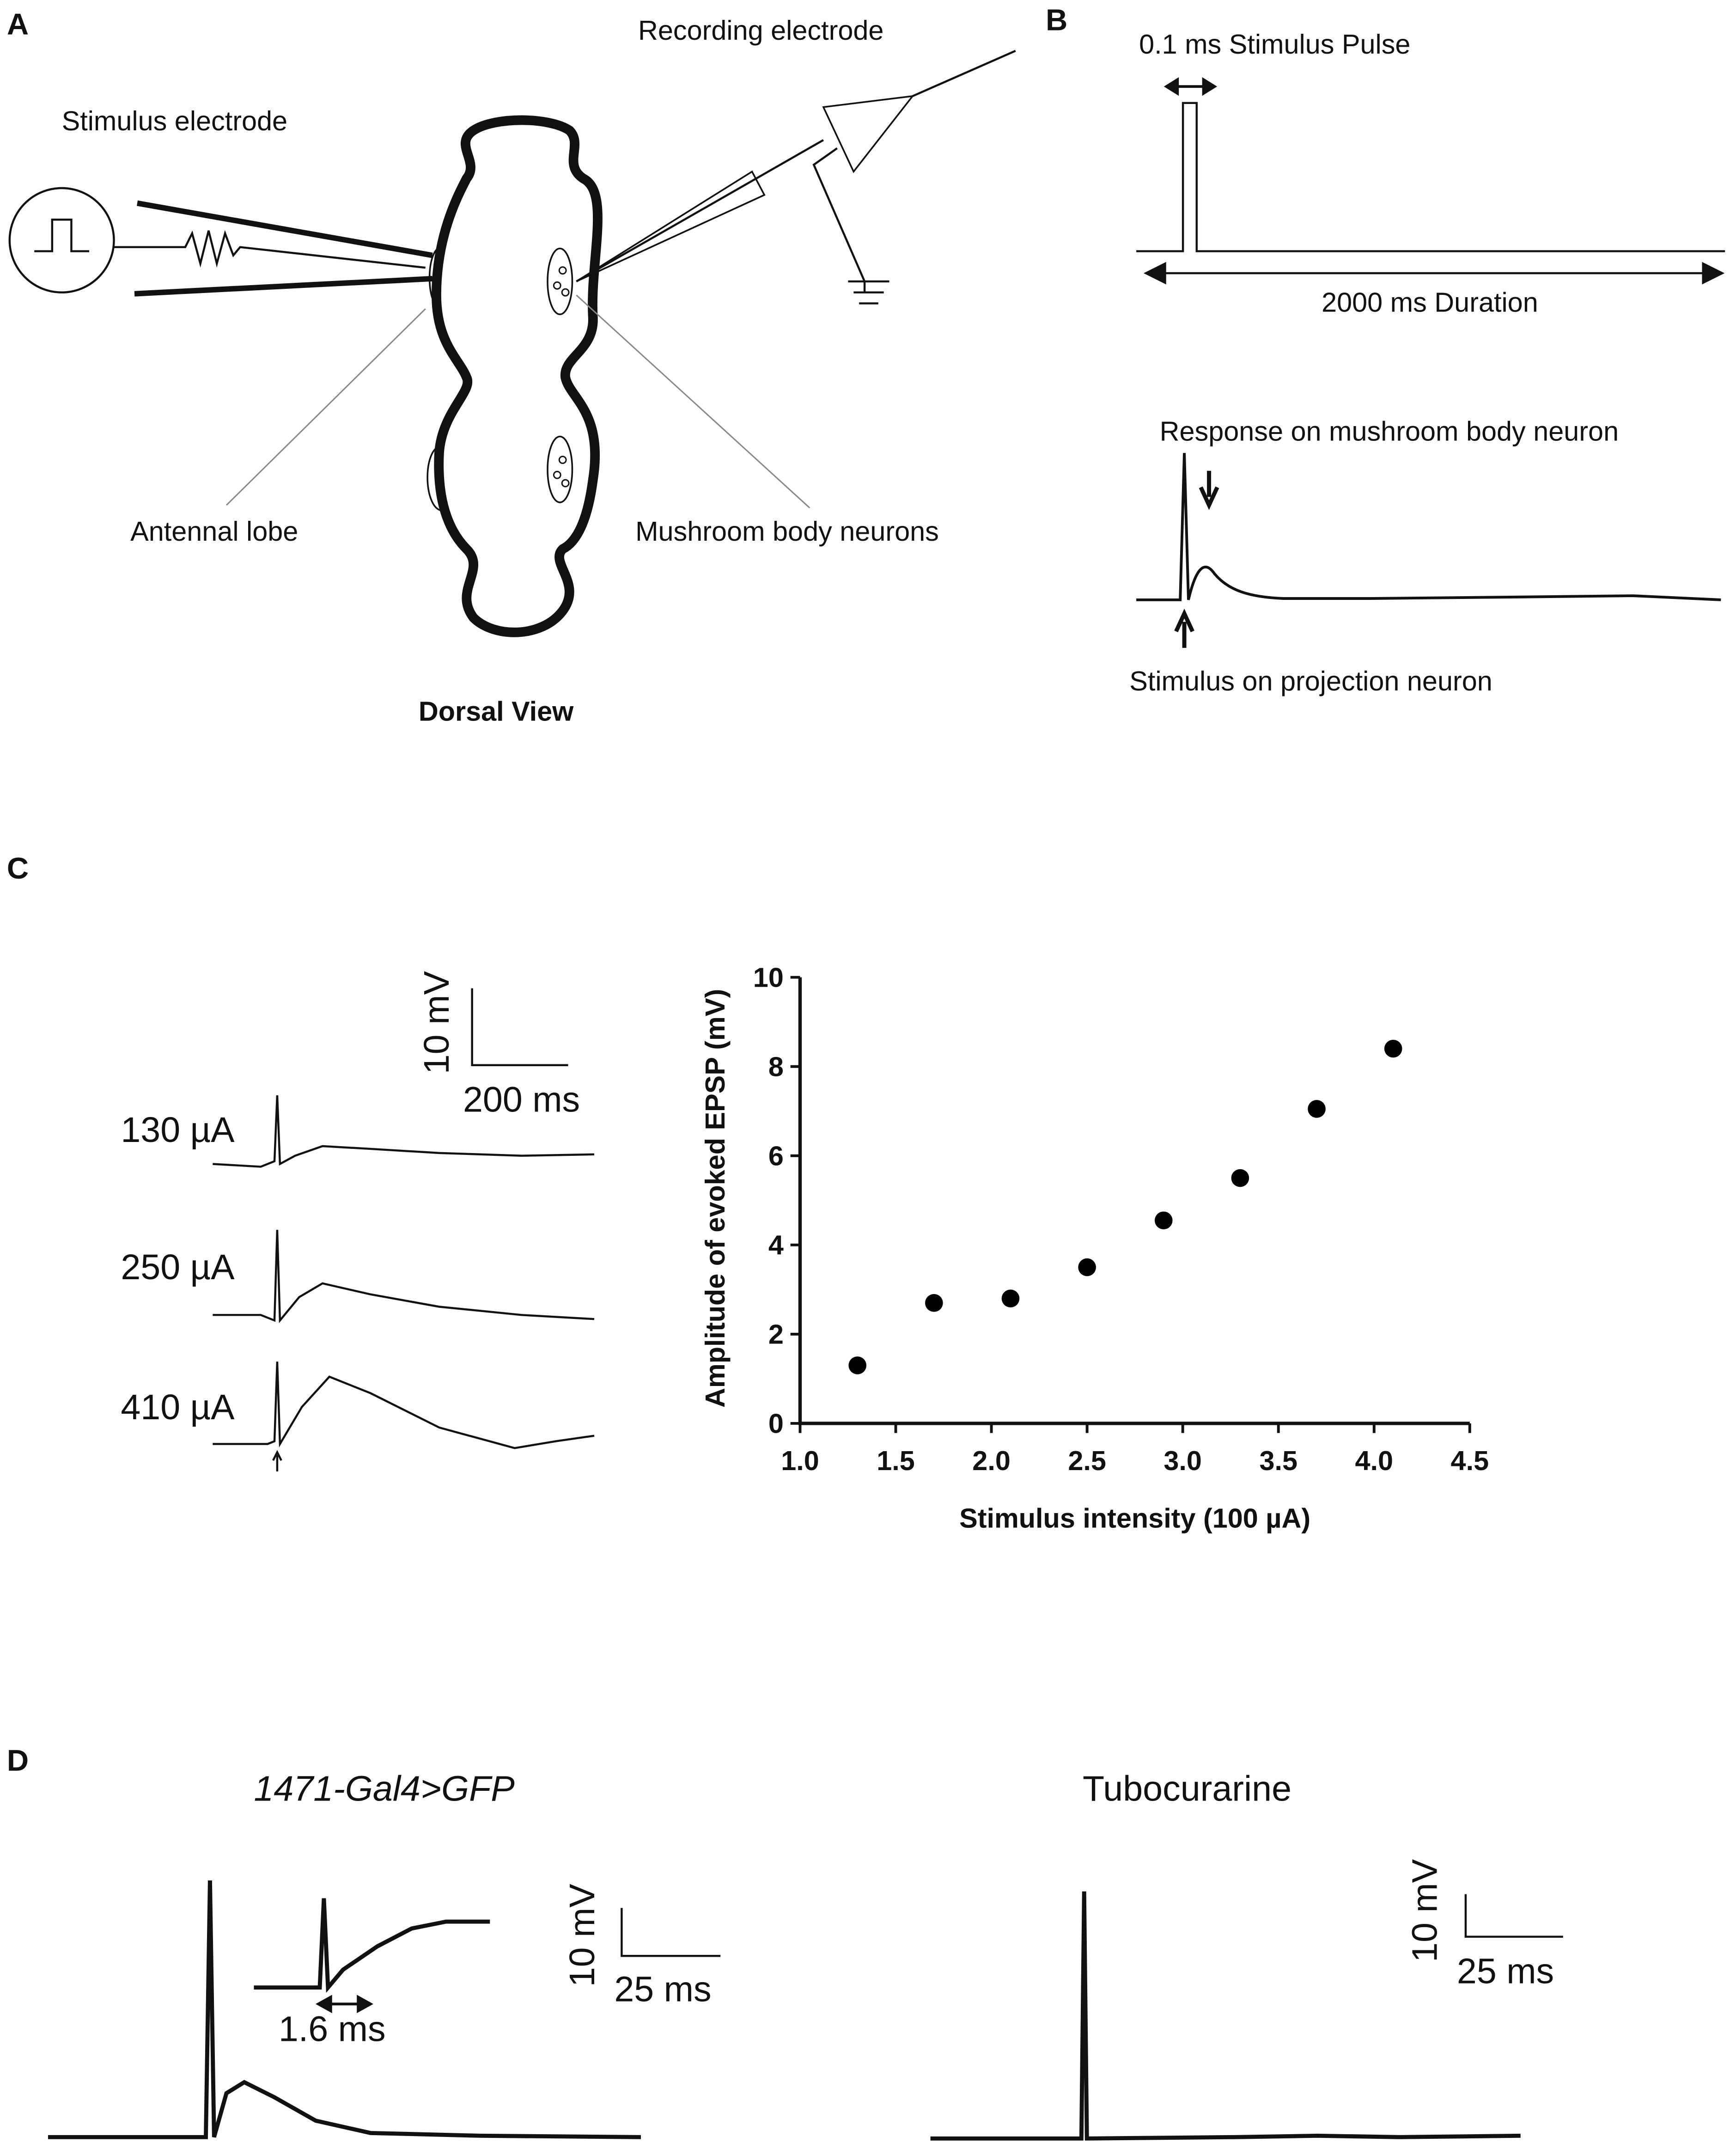 The width and height of the screenshot is (1736, 2155). I want to click on y-tick-label: 0, so click(776, 1423).